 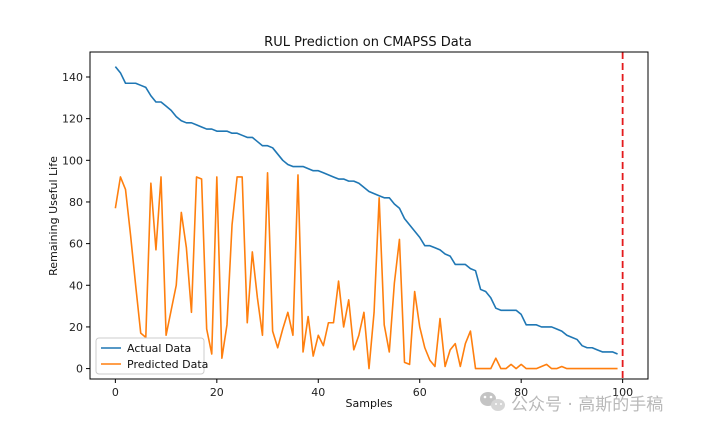 I want to click on legend-label-predicted: Predicted Data, so click(x=167, y=364).